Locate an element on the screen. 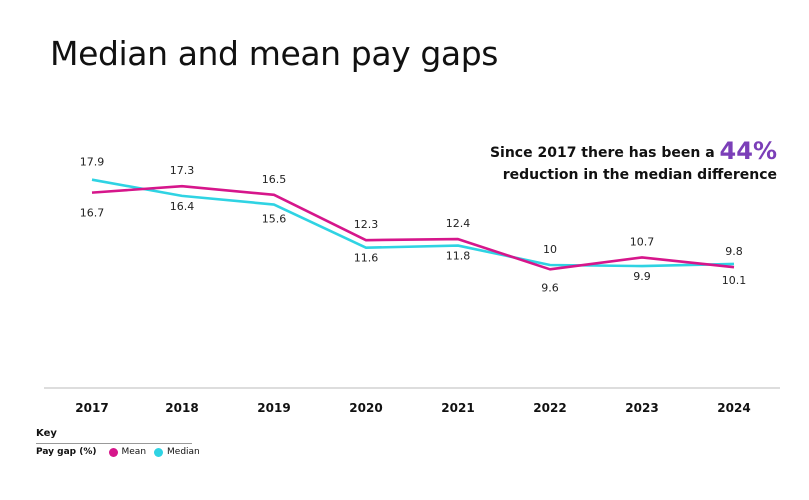 This screenshot has width=809, height=500. legend-item-median: Median is located at coordinates (183, 452).